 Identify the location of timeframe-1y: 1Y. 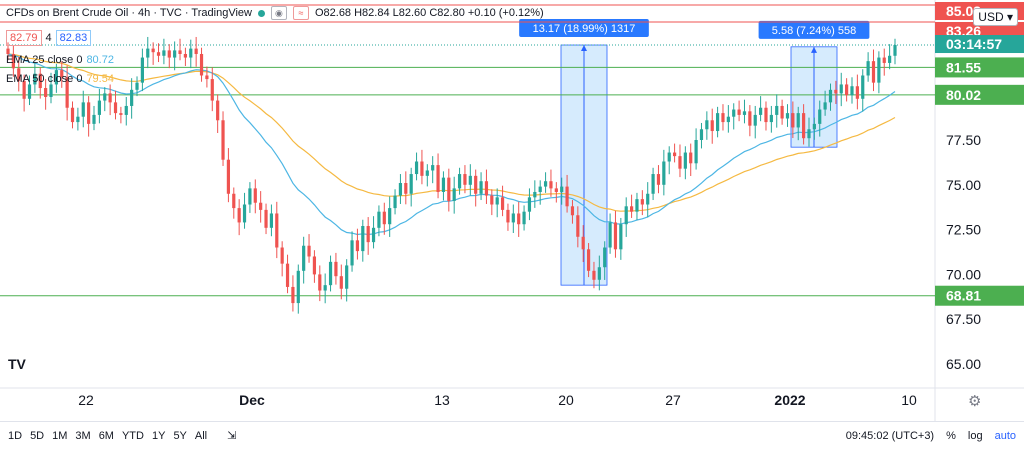
(158, 435).